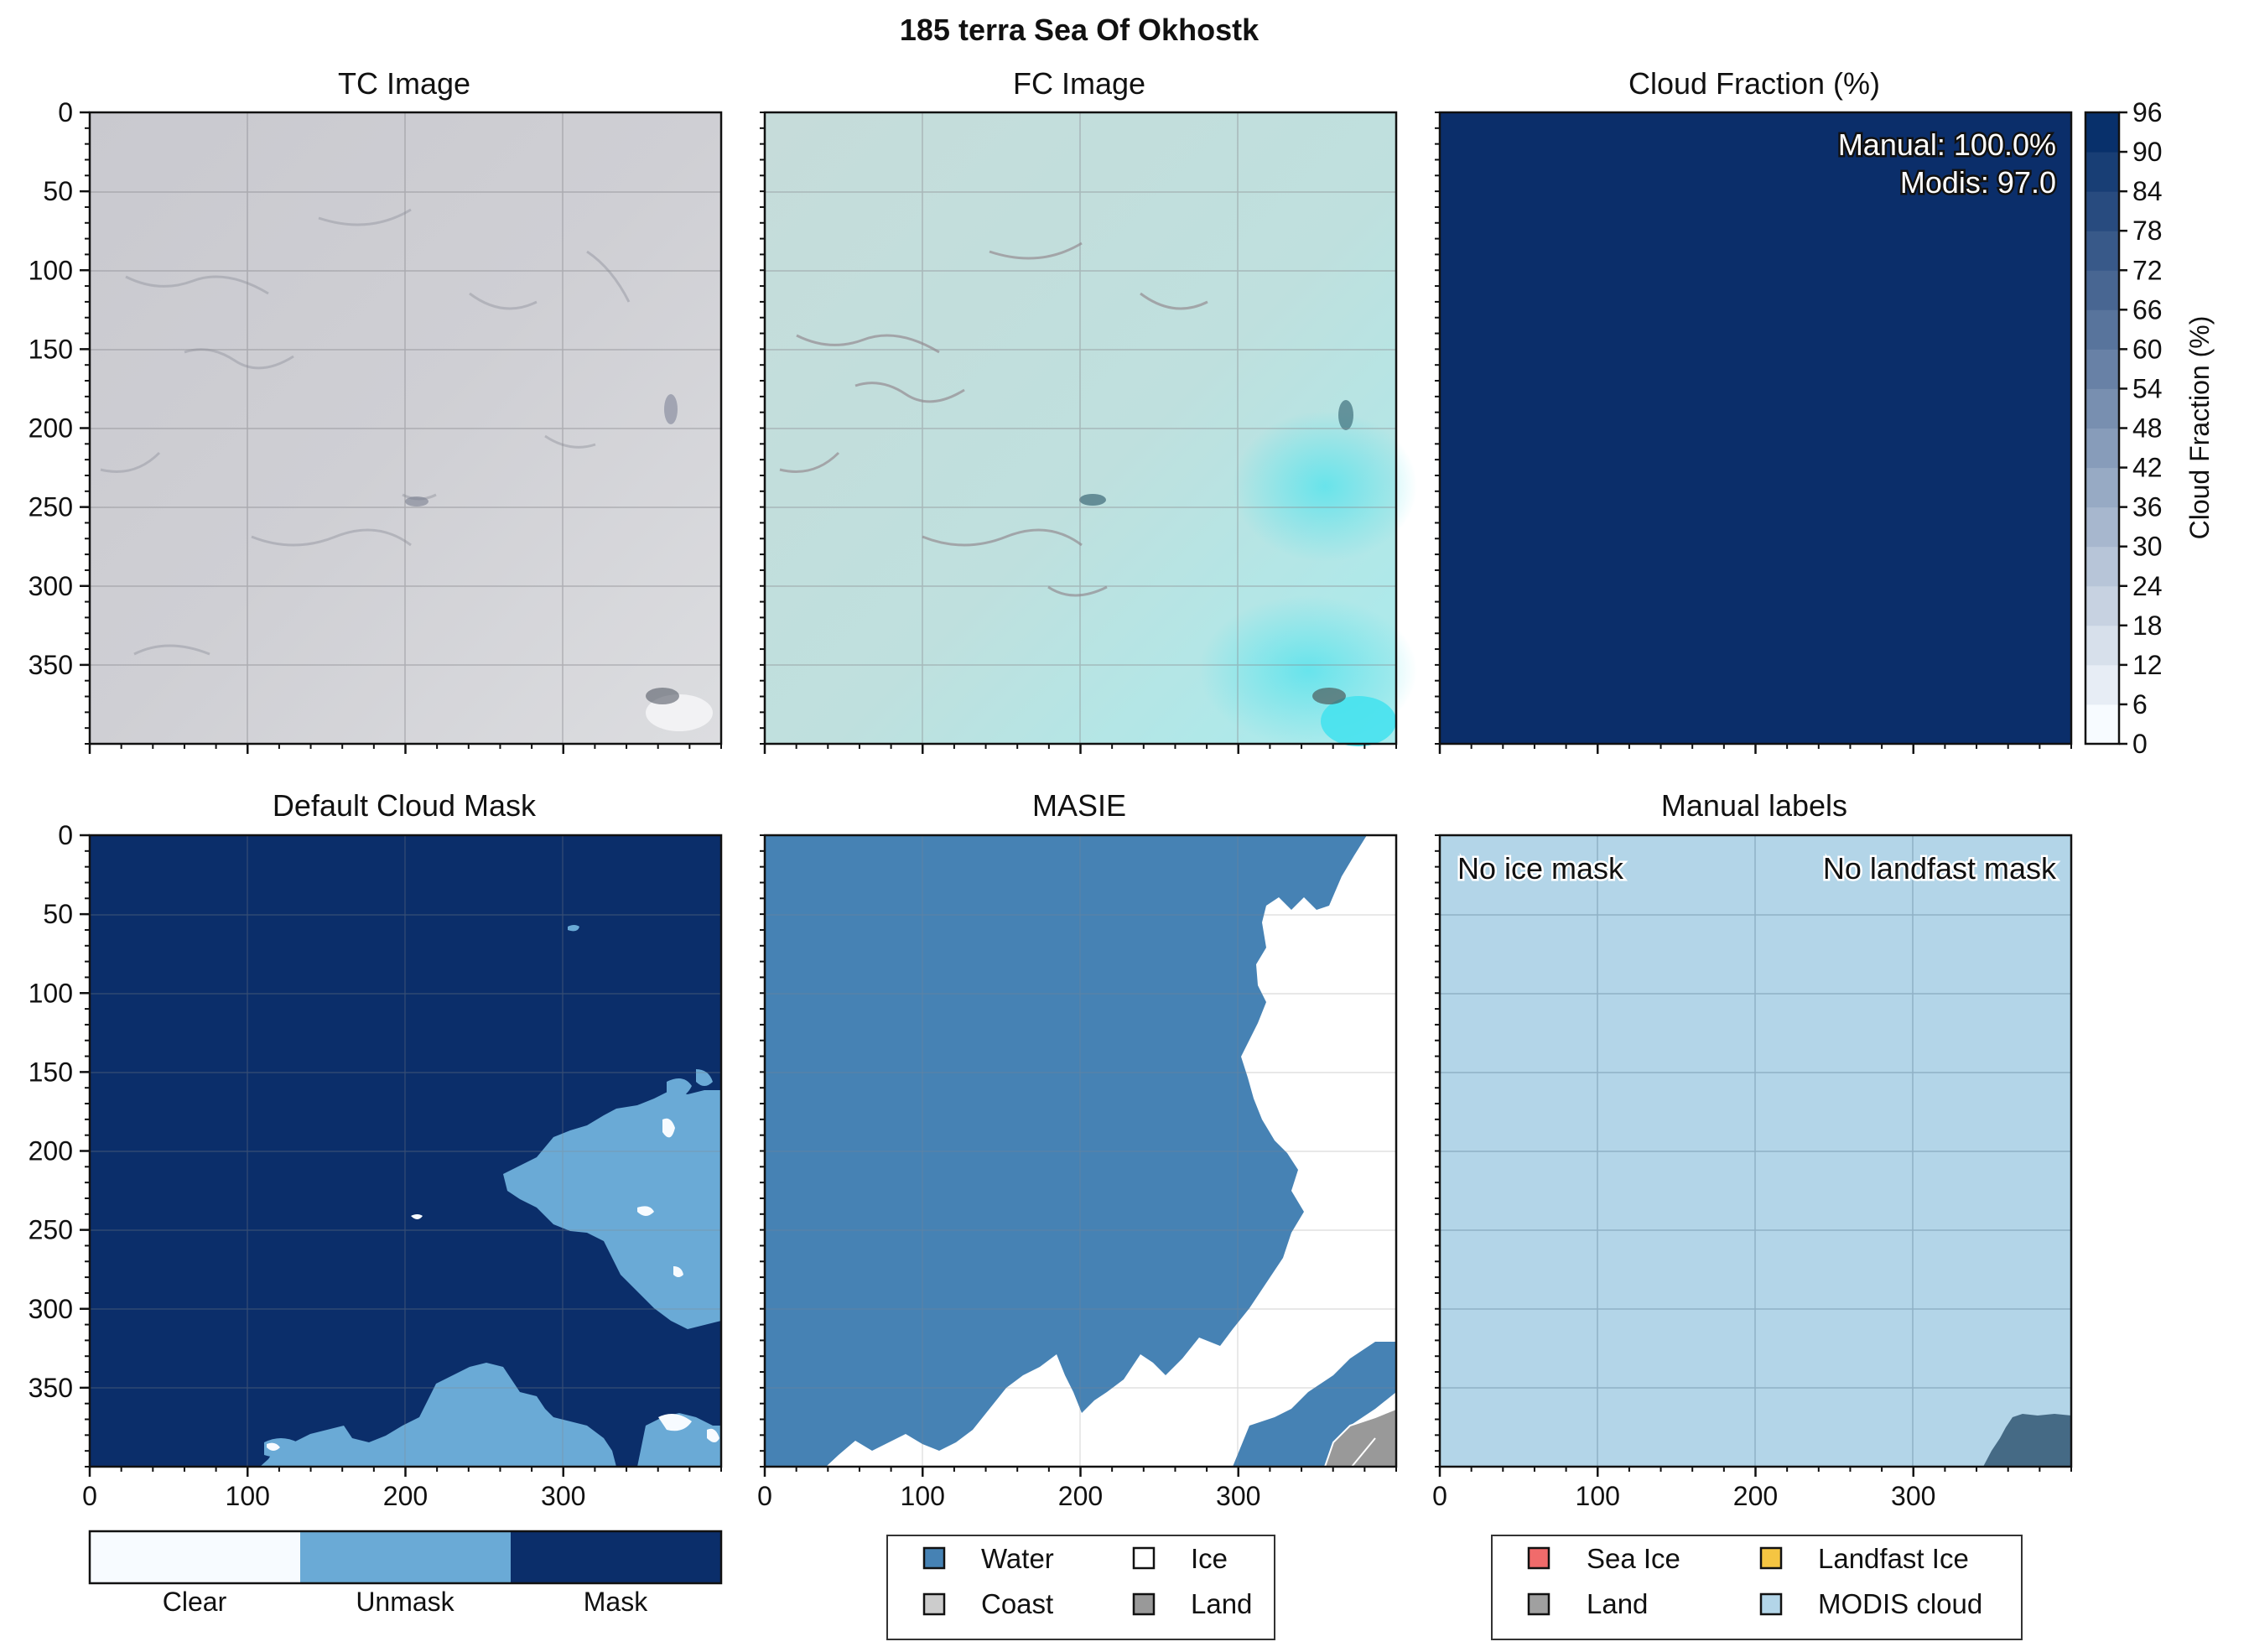  What do you see at coordinates (1538, 1604) in the screenshot?
I see `legend-swatch-land-manual` at bounding box center [1538, 1604].